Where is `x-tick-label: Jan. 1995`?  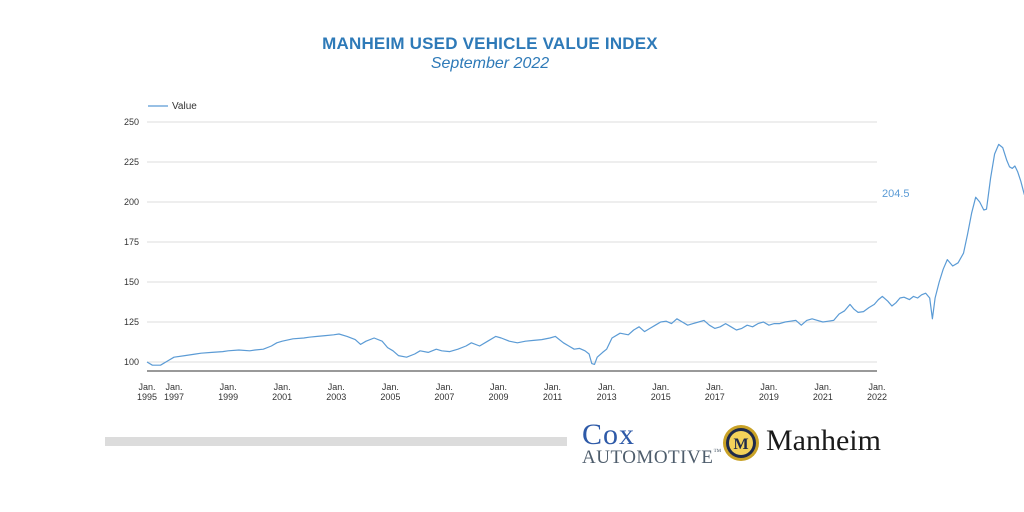
x-tick-label: Jan. 1995 is located at coordinates (147, 392).